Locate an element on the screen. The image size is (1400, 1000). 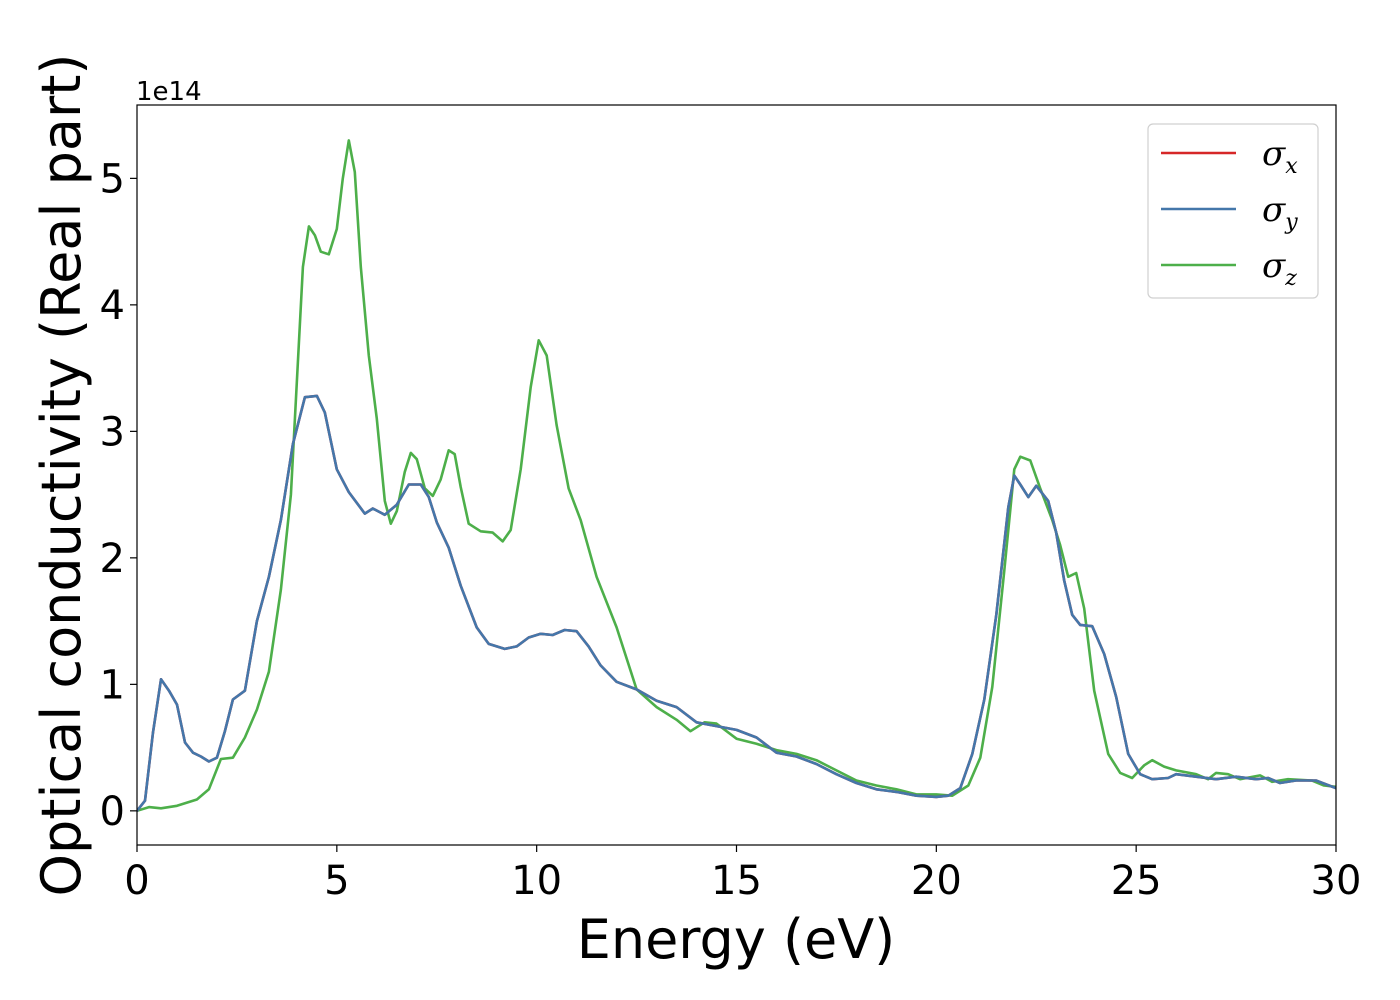
y-offset-label: 1e14 is located at coordinates (169, 92).